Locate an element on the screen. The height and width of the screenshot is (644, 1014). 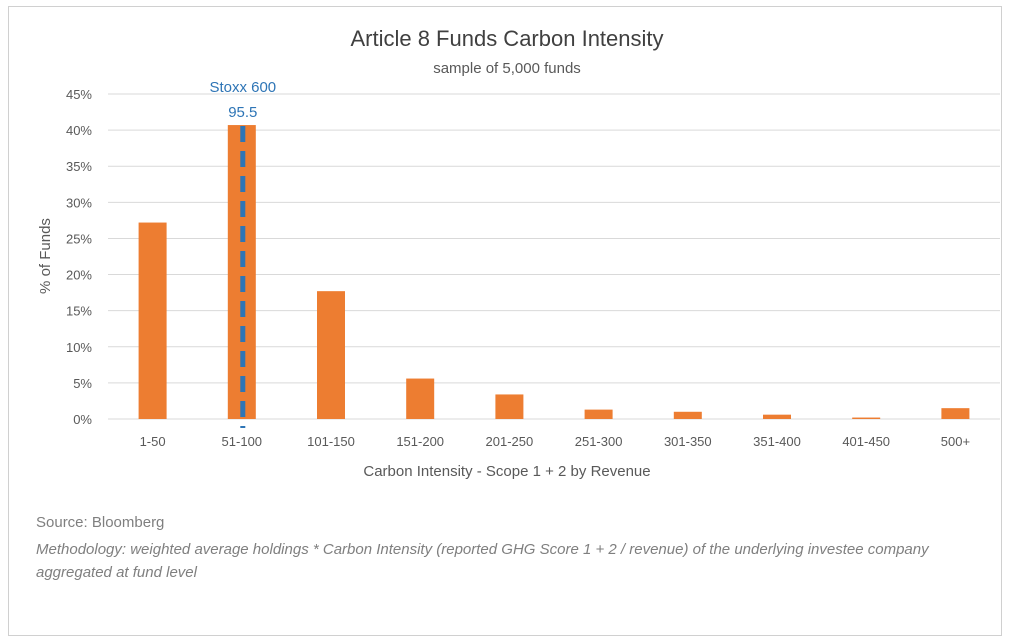
y-tick-label: 10% is located at coordinates (79, 347).